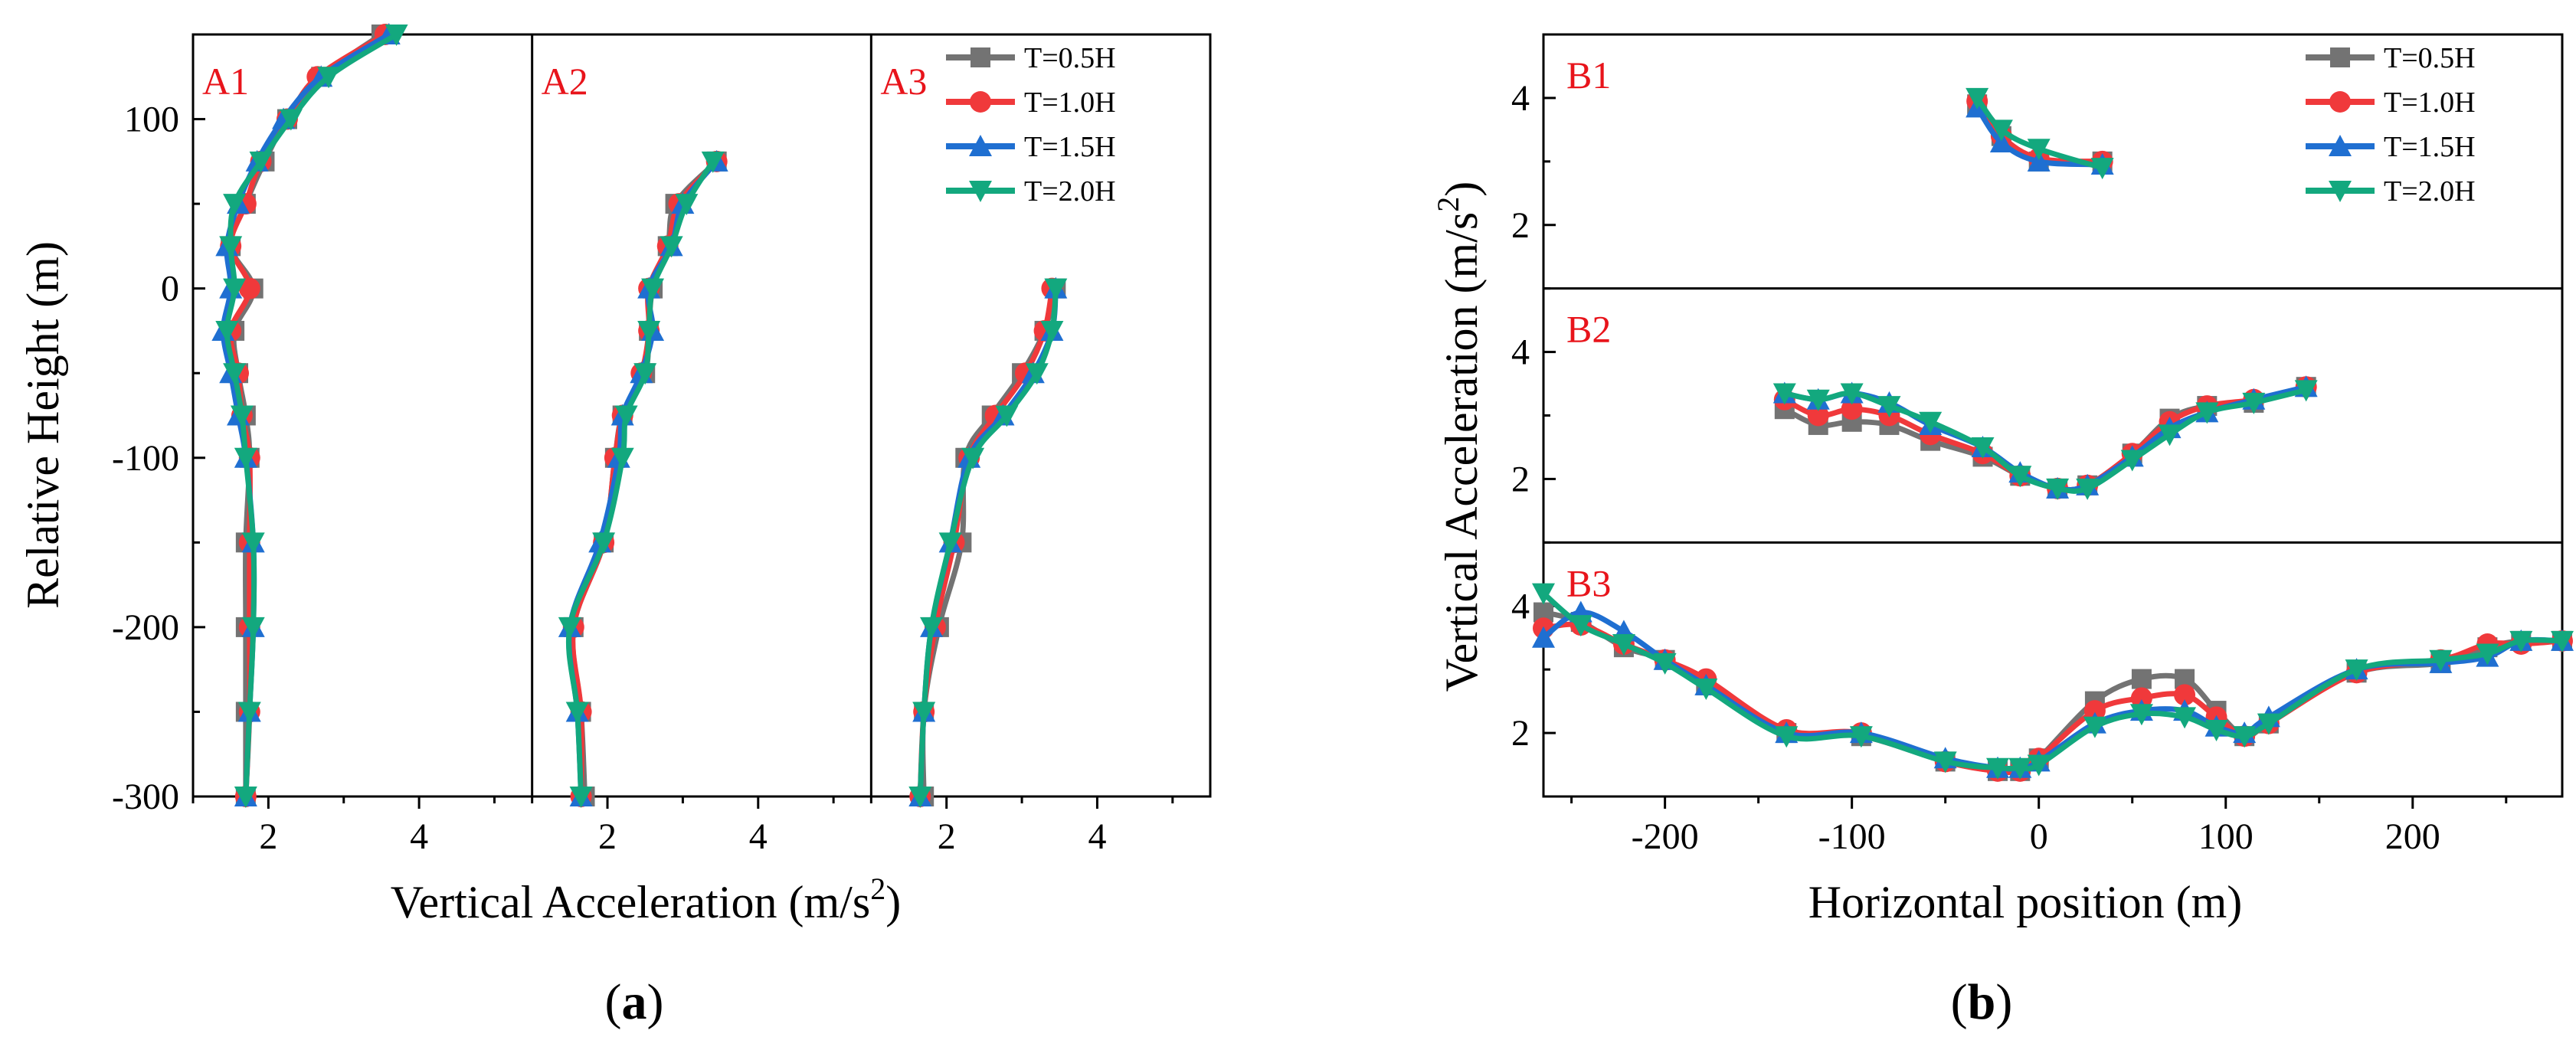 This screenshot has width=2576, height=1063. What do you see at coordinates (988, 542) in the screenshot?
I see `chart-a-panel-2-series-3-line` at bounding box center [988, 542].